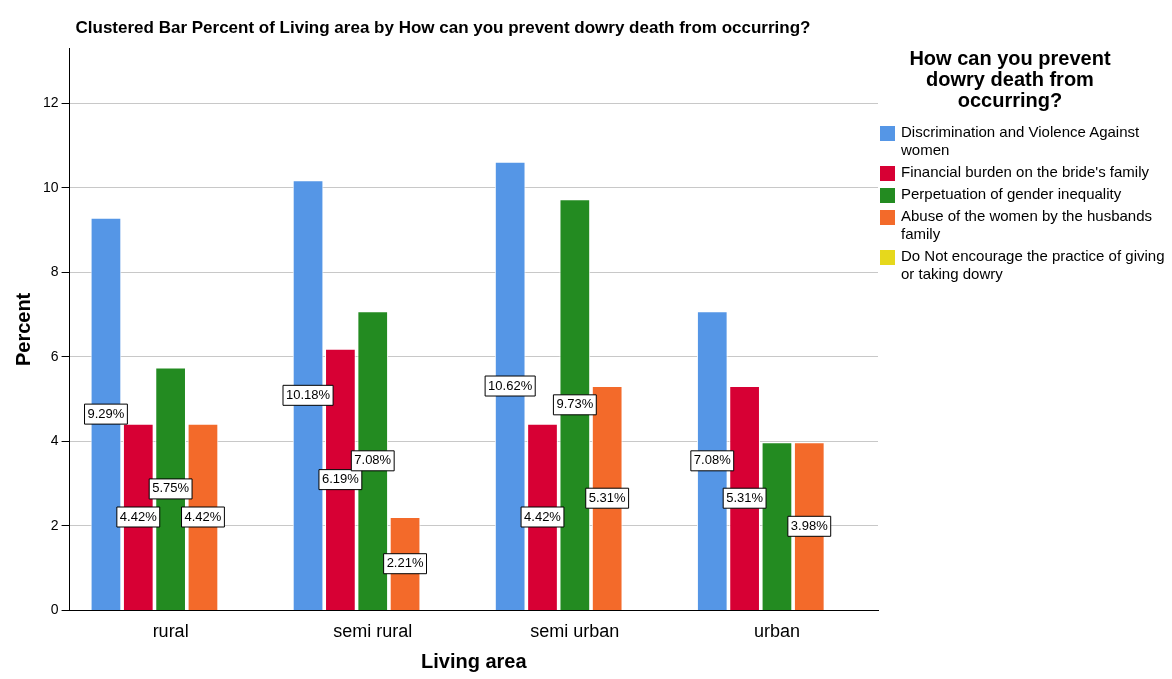 This screenshot has height=679, width=1172. Describe the element at coordinates (50, 102) in the screenshot. I see `y-tick-label: 12` at that location.